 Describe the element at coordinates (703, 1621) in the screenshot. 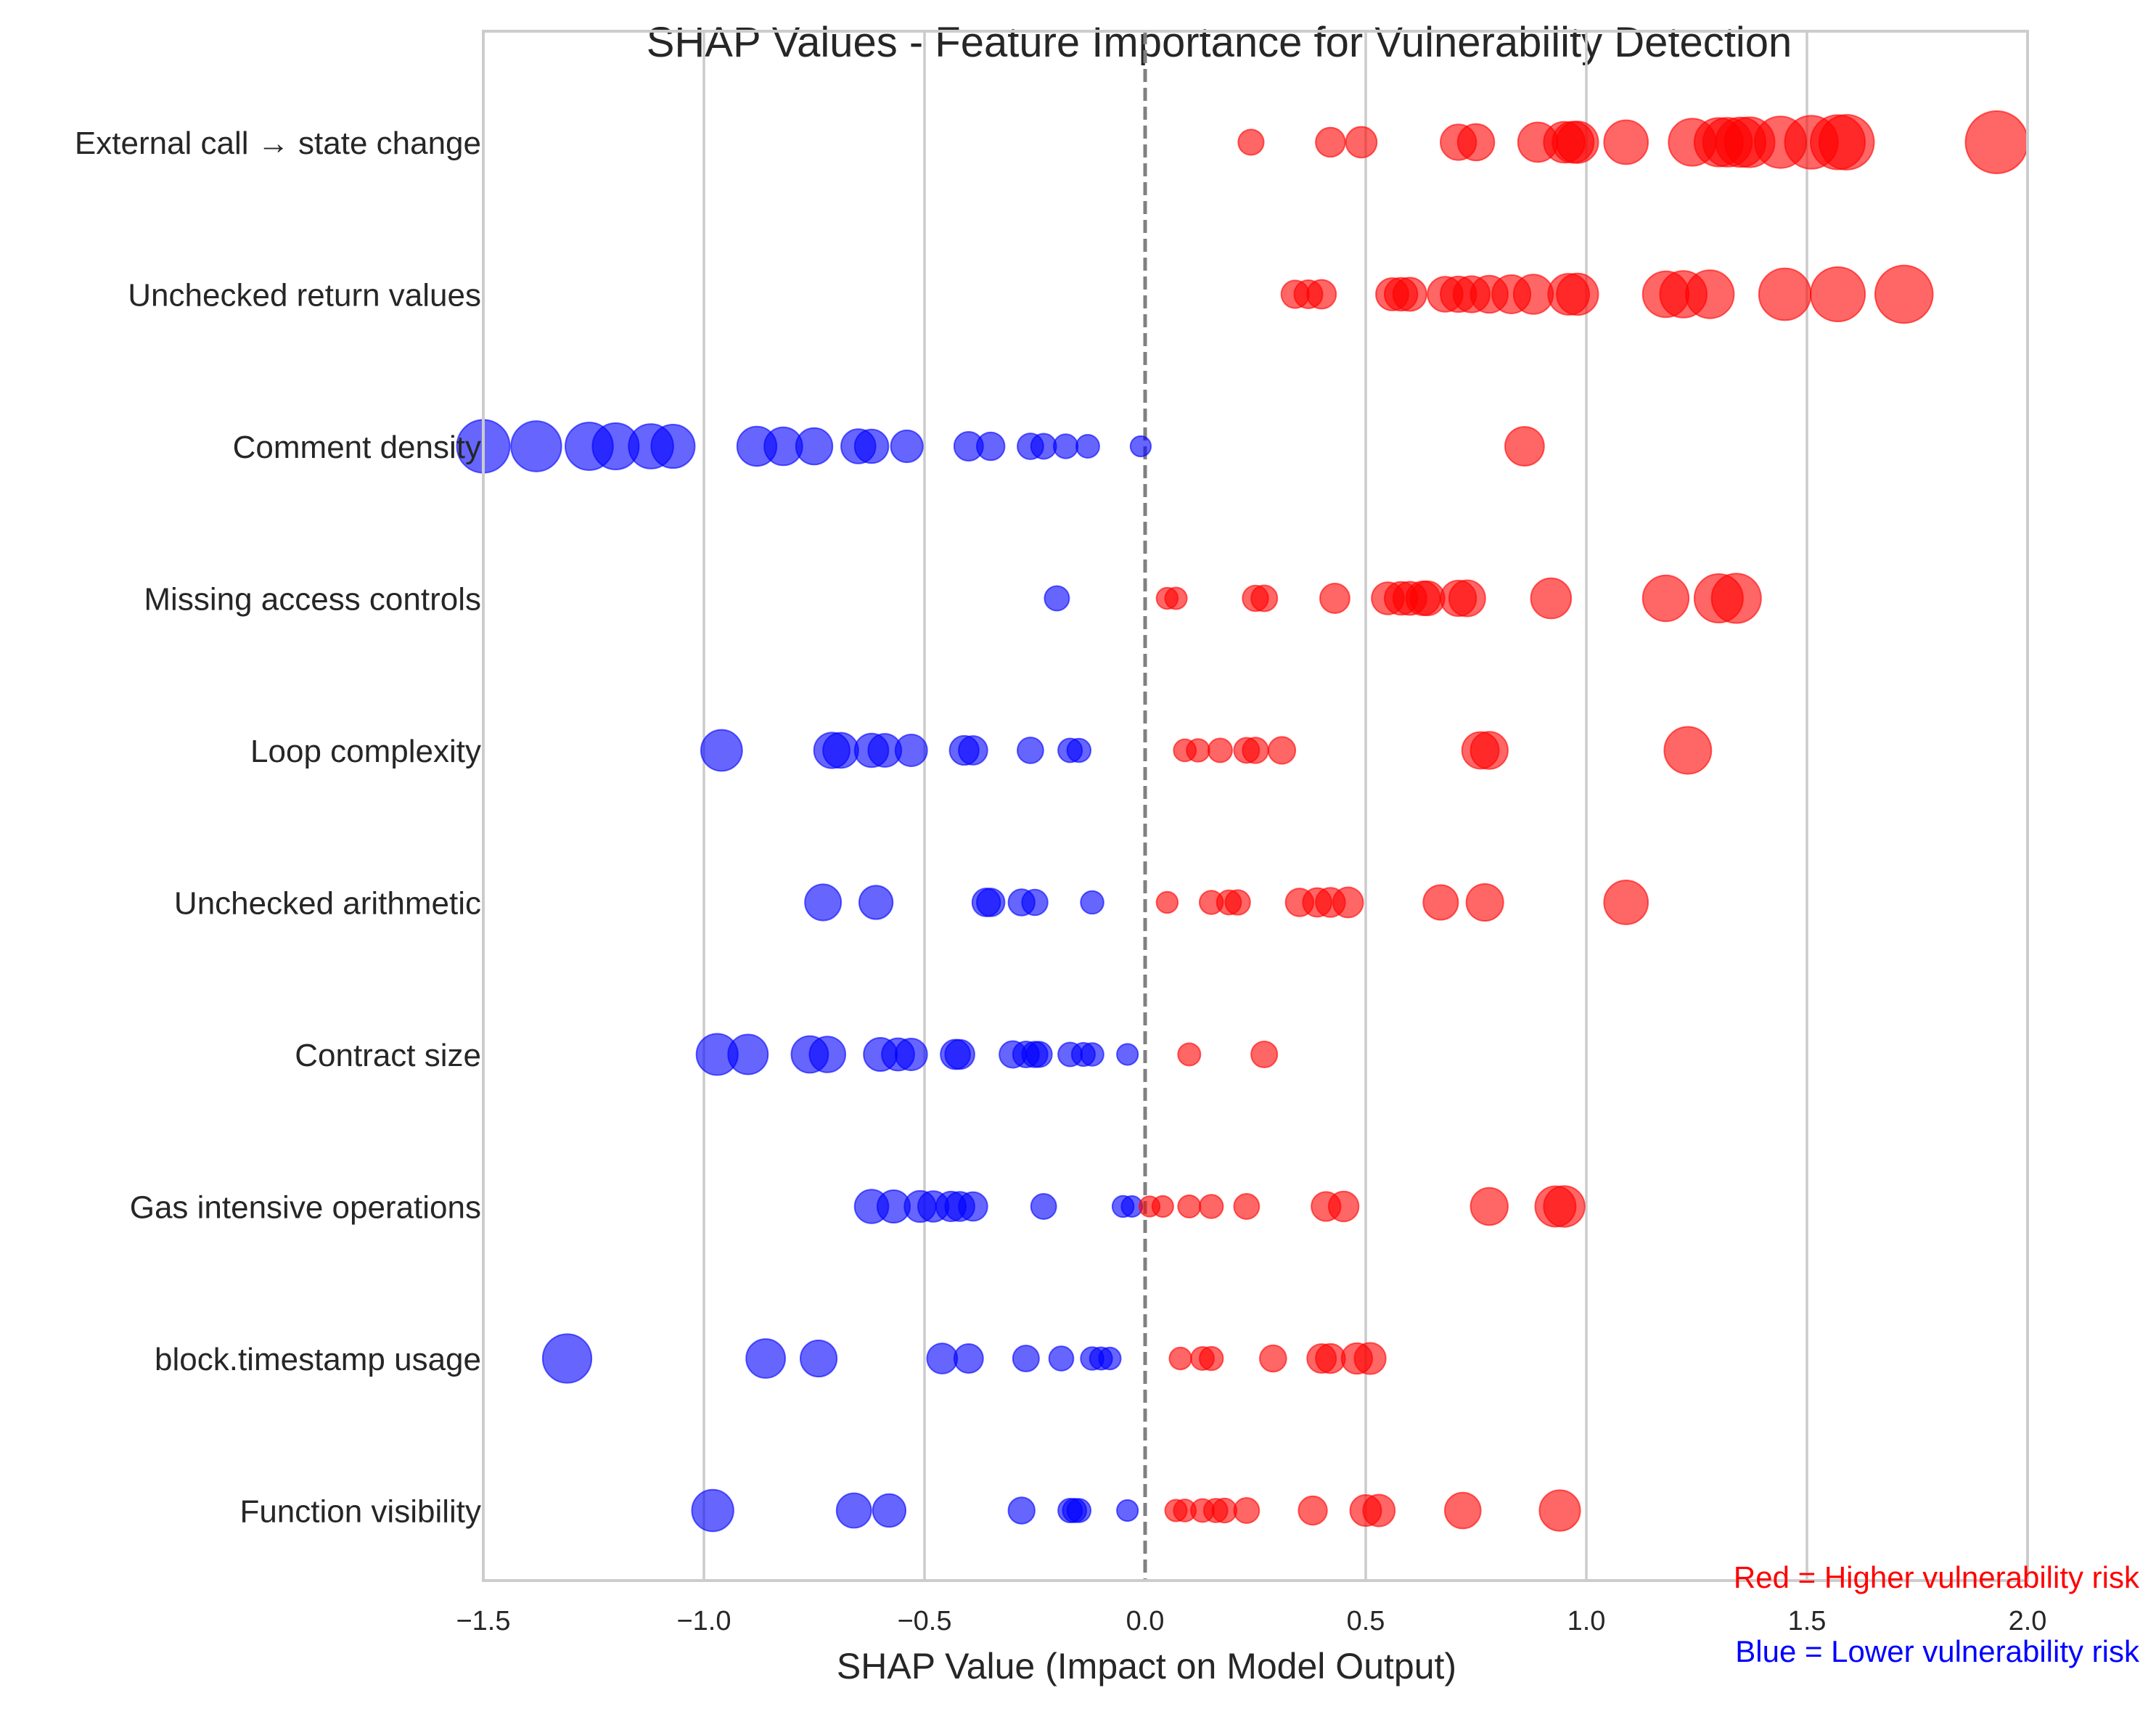

I see `x-tick-label: −1.0` at that location.